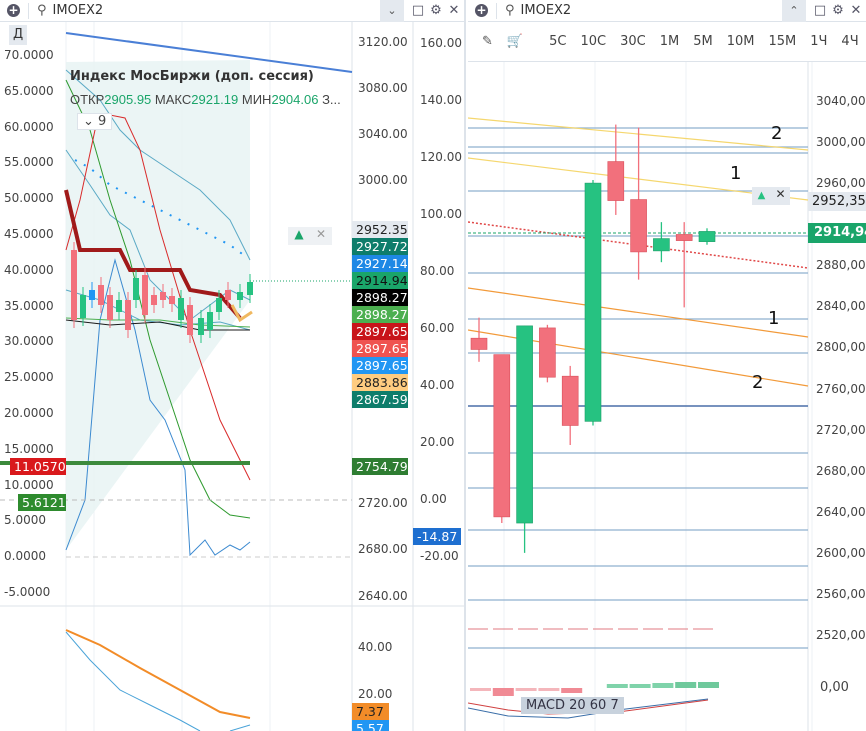 This screenshot has width=866, height=731. I want to click on price-axis-label: 2840,00, so click(841, 306).